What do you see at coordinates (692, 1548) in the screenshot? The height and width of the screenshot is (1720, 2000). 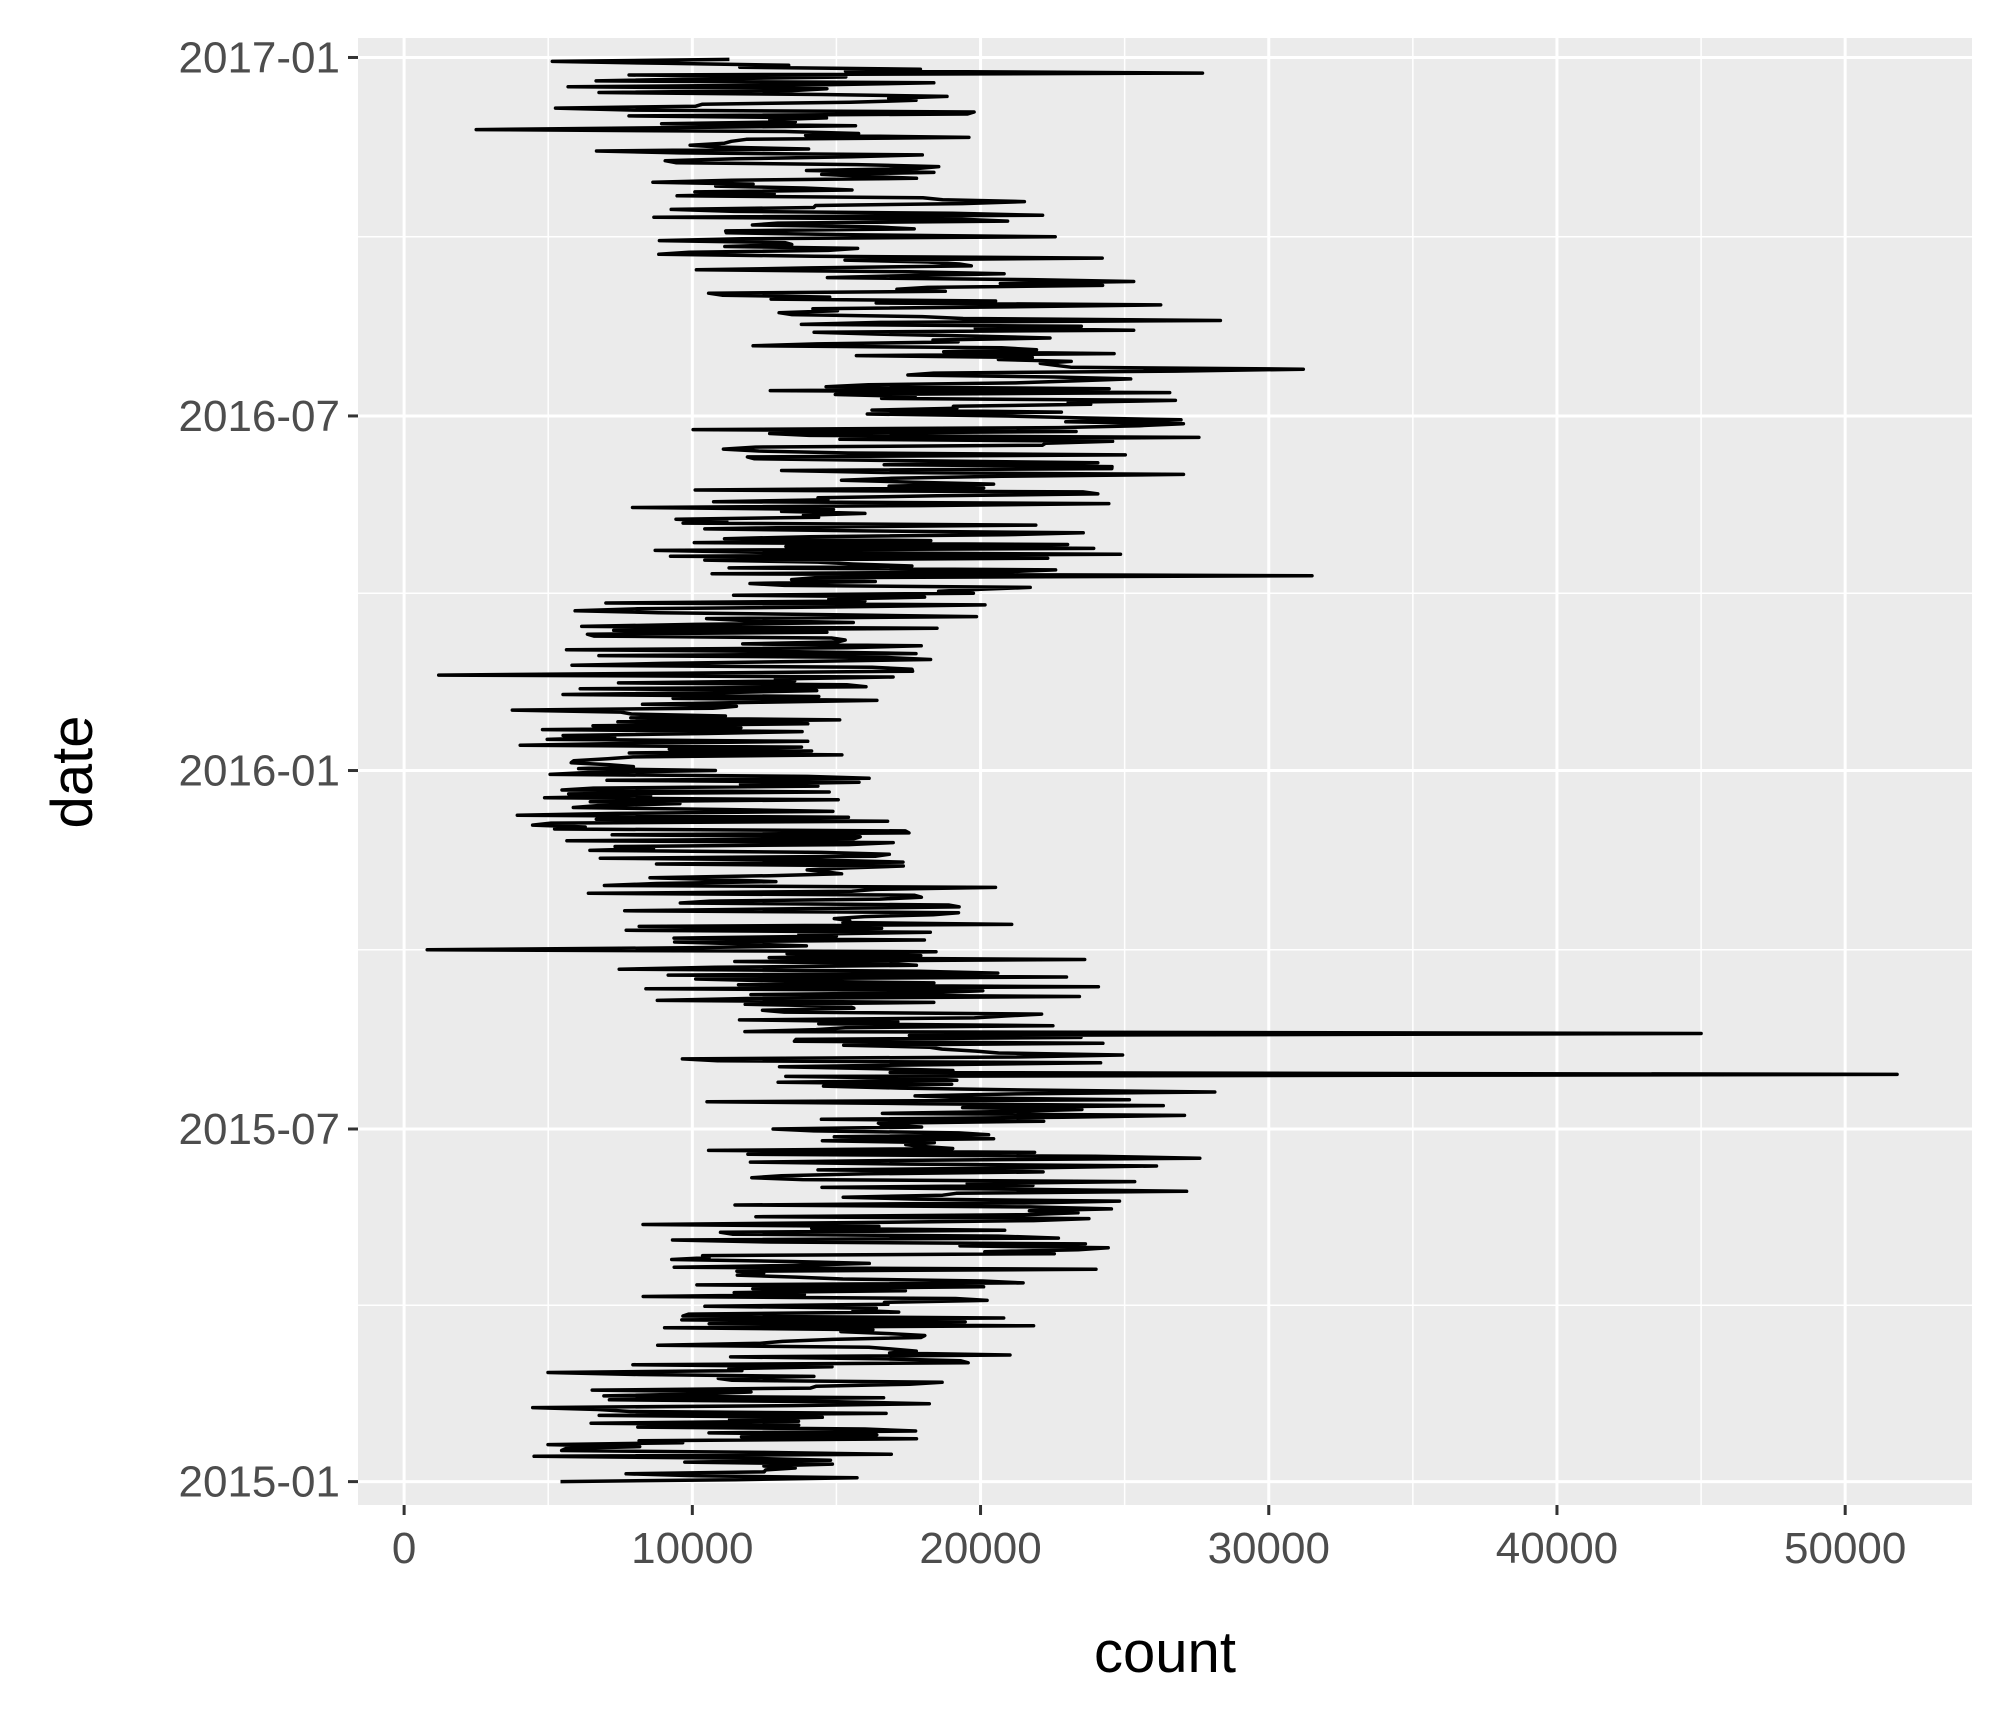 I see `x-tick-label: 10000` at bounding box center [692, 1548].